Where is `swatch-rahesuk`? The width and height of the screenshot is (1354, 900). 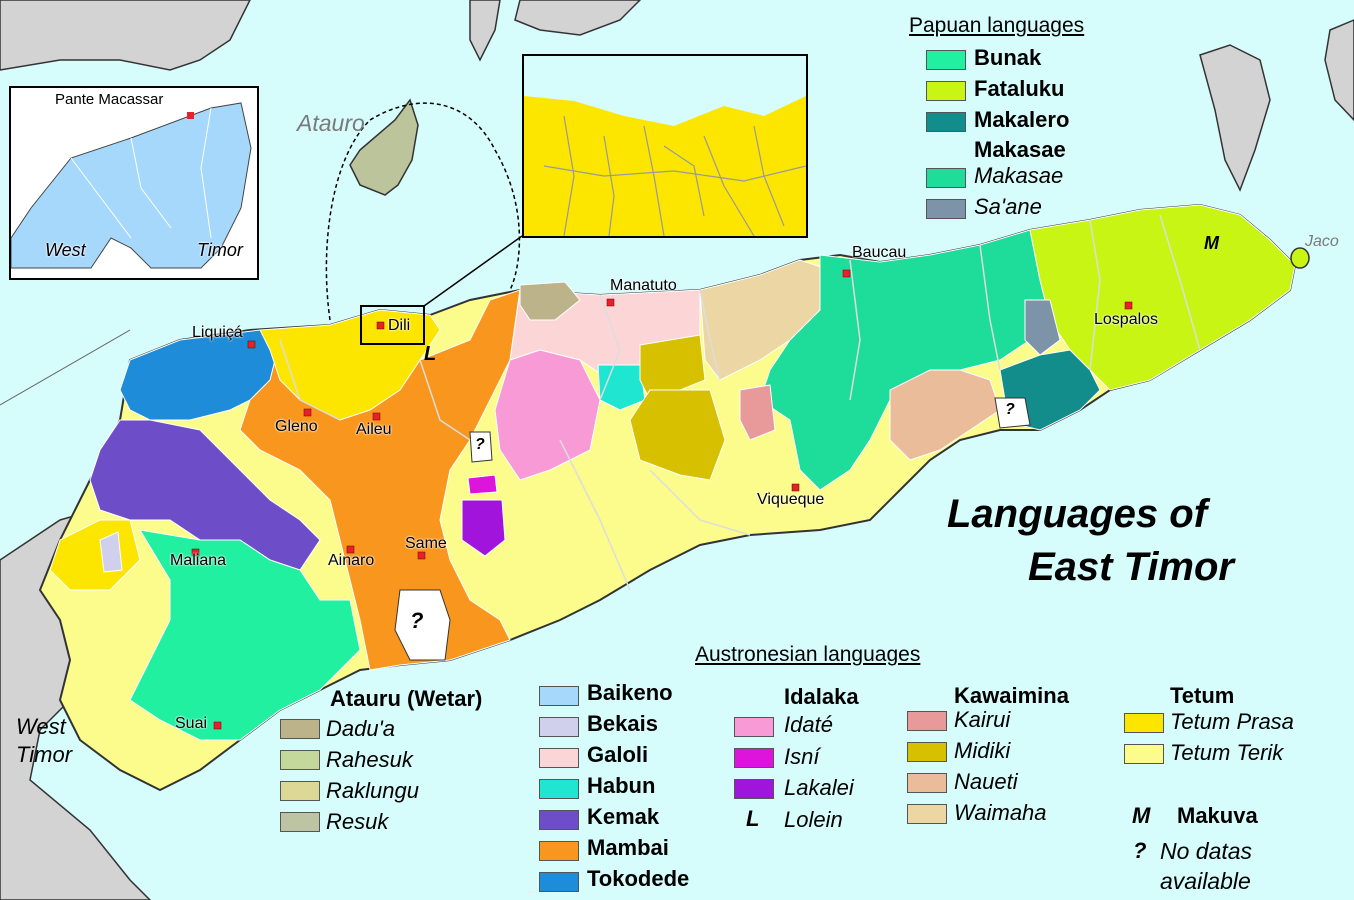 swatch-rahesuk is located at coordinates (300, 760).